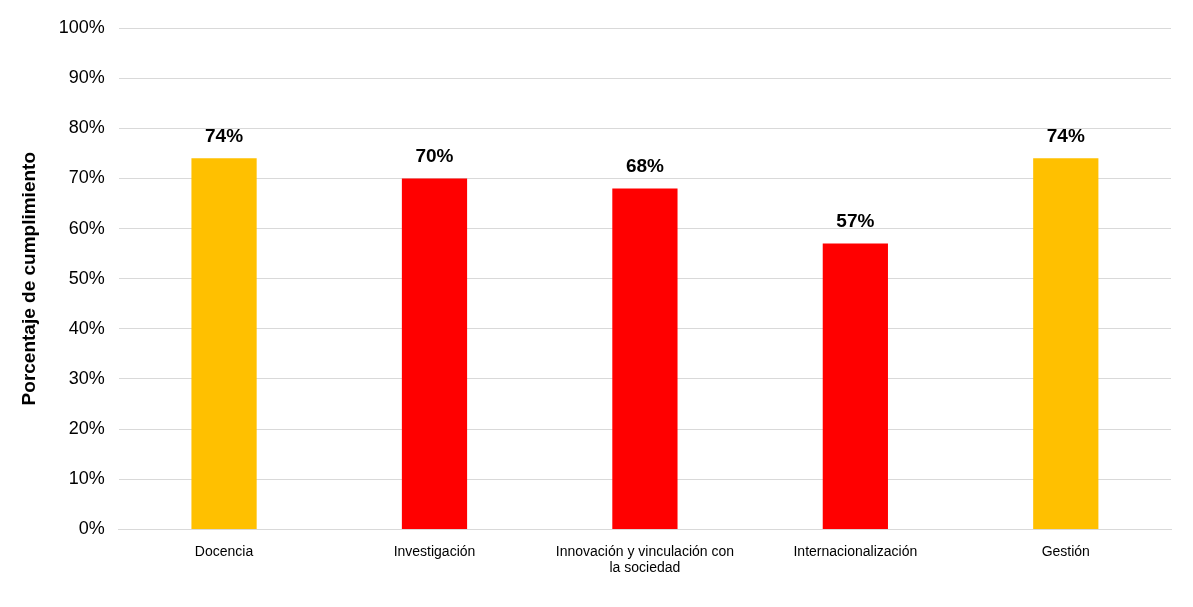 The width and height of the screenshot is (1193, 607). What do you see at coordinates (28, 279) in the screenshot?
I see `y-axis-title: Porcentaje de cumplimiento` at bounding box center [28, 279].